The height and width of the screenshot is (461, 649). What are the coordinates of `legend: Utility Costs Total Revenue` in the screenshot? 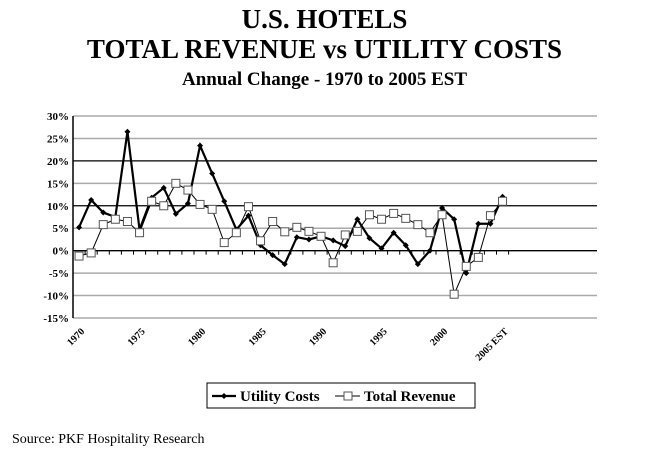 It's located at (341, 395).